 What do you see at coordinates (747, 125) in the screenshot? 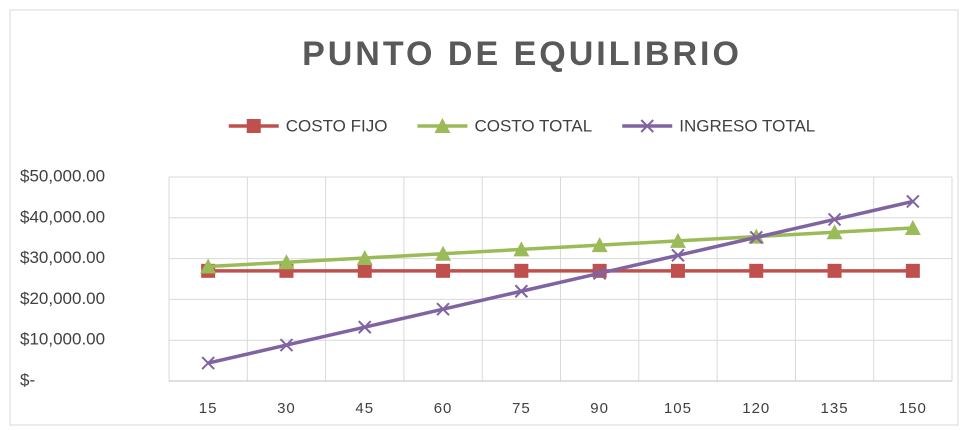
I see `legend-label: INGRESO TOTAL` at bounding box center [747, 125].